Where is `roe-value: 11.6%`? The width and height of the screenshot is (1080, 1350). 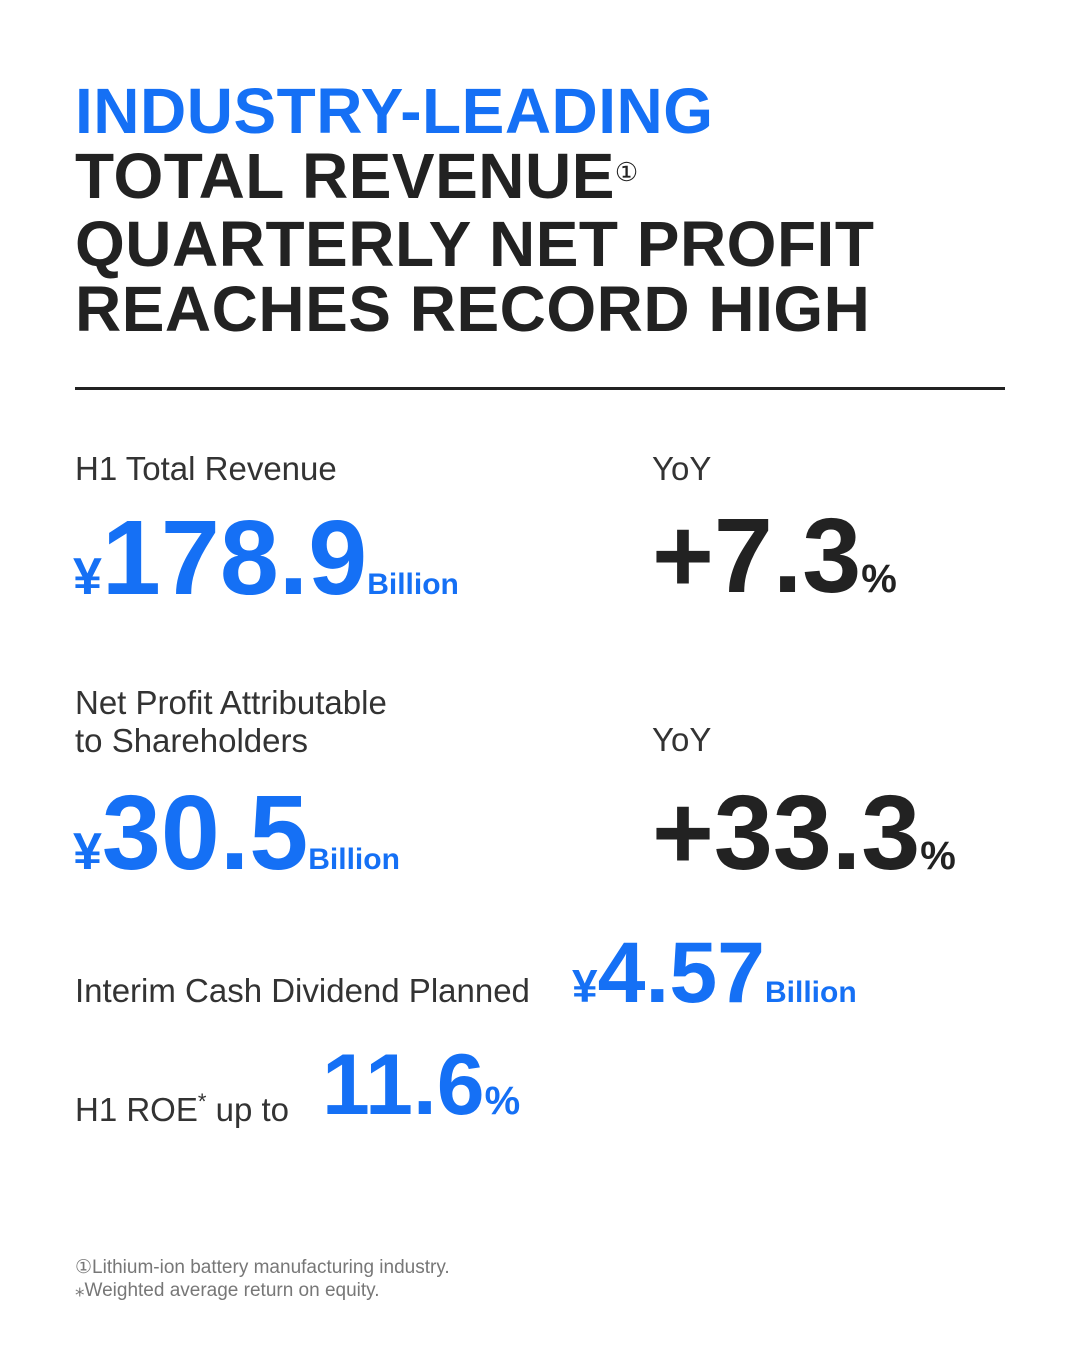 roe-value: 11.6% is located at coordinates (421, 1085).